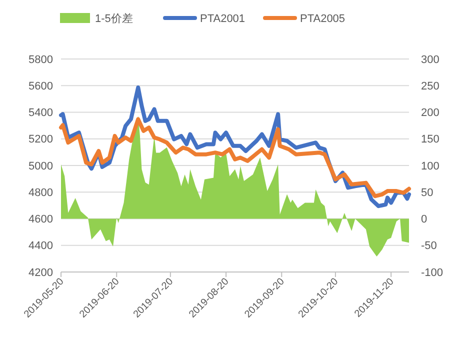 The image size is (464, 338). Describe the element at coordinates (323, 18) in the screenshot. I see `legend-label: PTA2005` at that location.